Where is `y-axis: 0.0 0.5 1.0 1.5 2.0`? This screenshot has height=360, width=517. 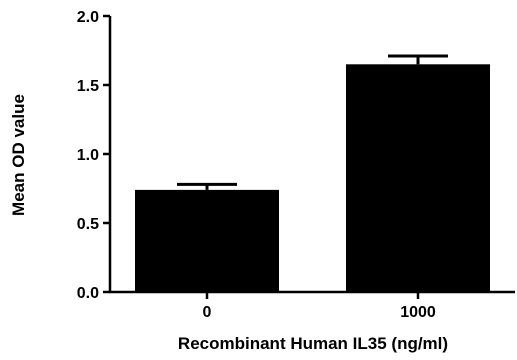
y-axis: 0.0 0.5 1.0 1.5 2.0 is located at coordinates (94, 155).